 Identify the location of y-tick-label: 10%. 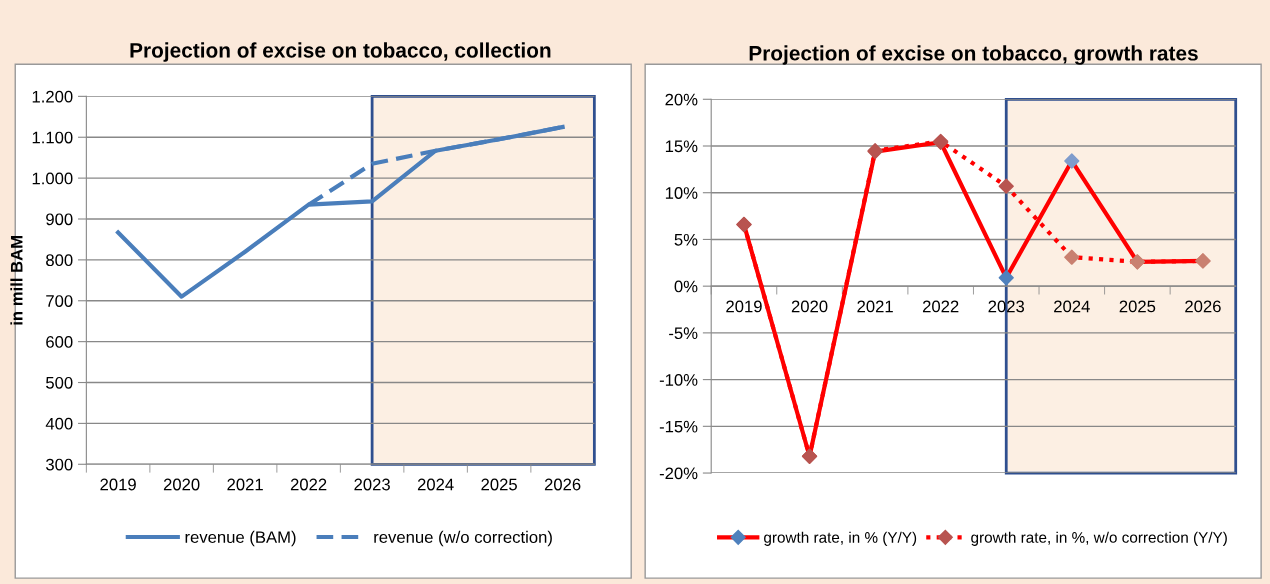
(681, 193).